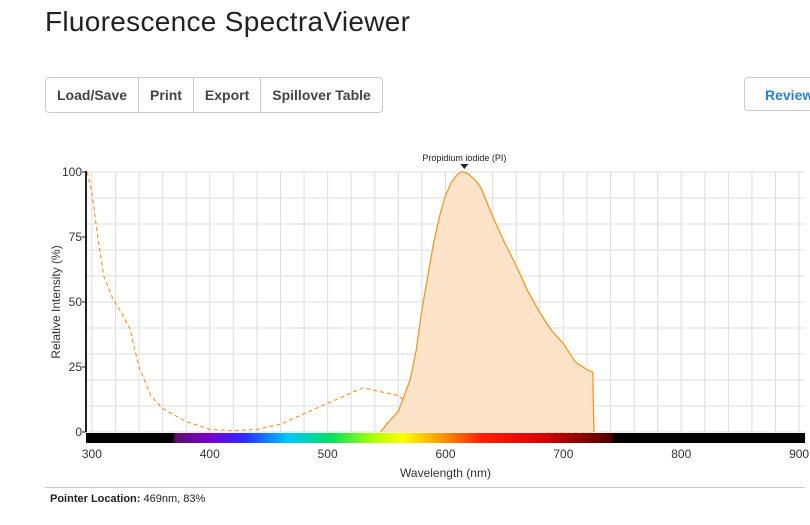  I want to click on y-tick-label: 0, so click(78, 432).